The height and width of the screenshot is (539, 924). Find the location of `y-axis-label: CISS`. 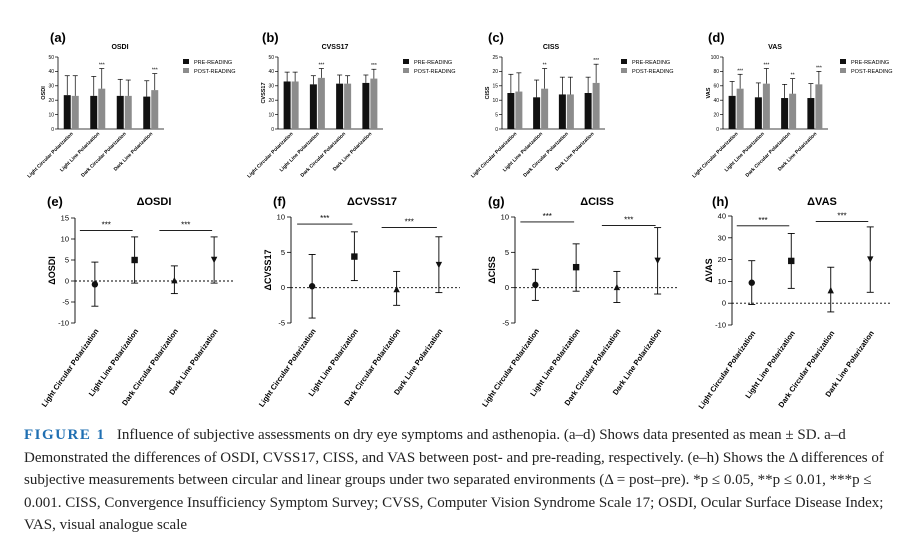

y-axis-label: CISS is located at coordinates (488, 92).